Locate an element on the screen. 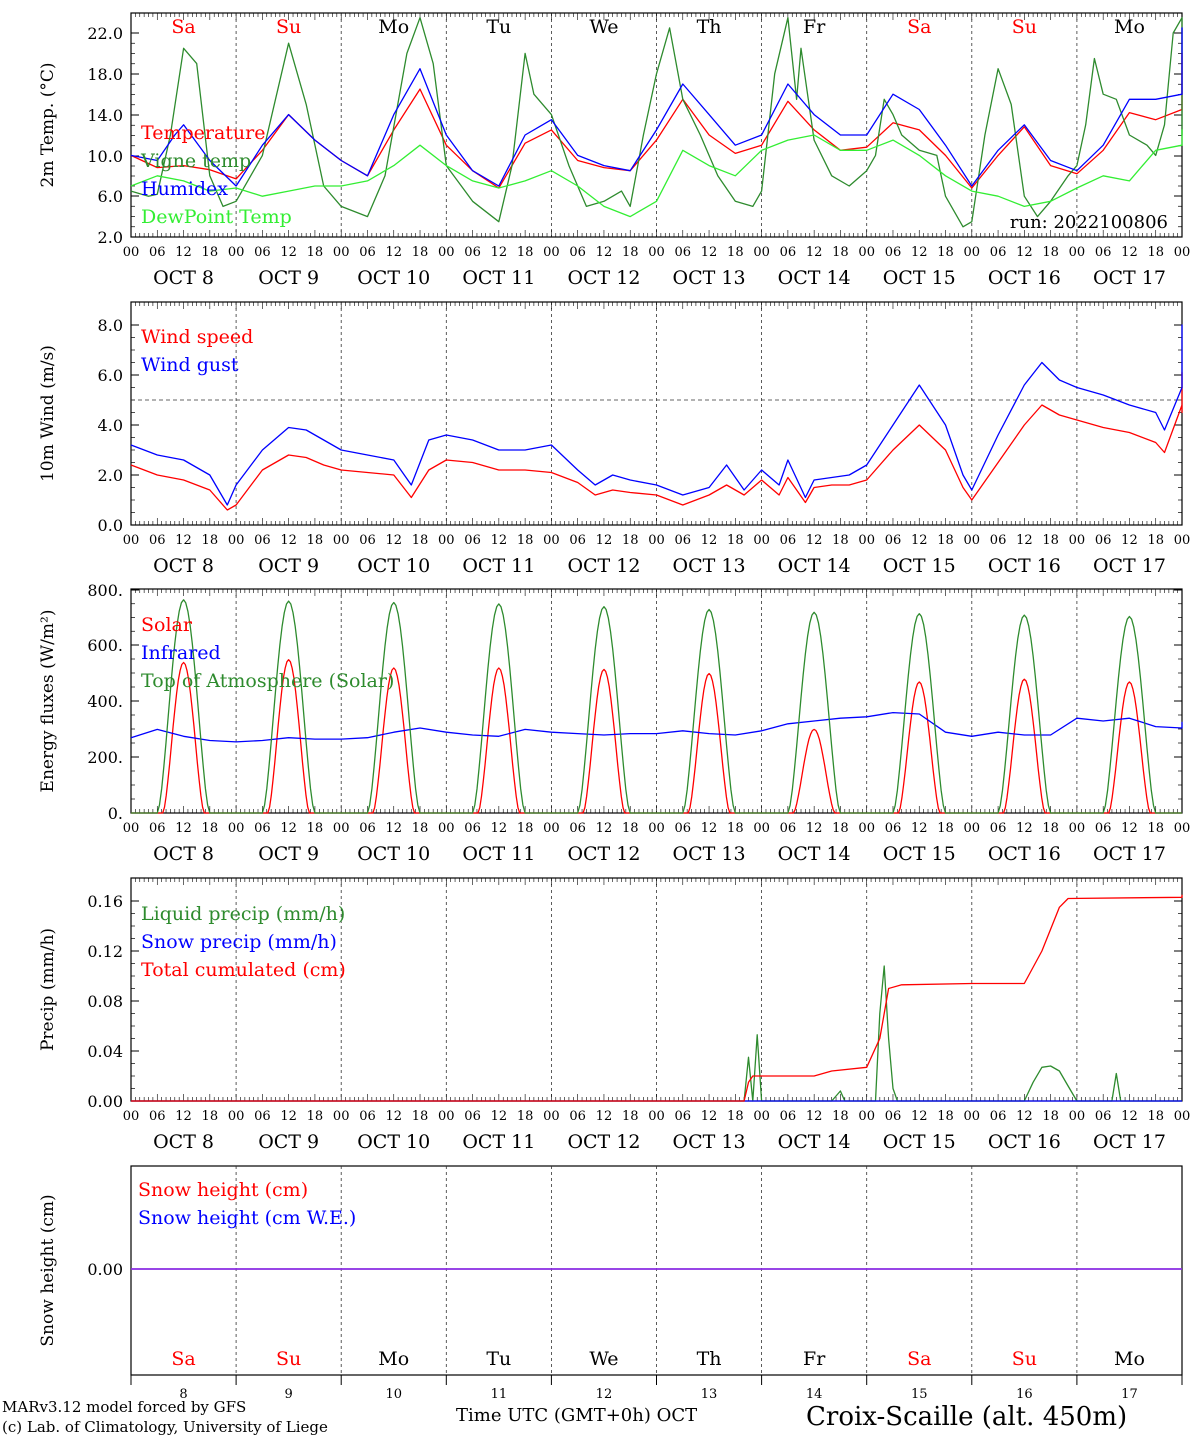 The image size is (1194, 1440). weekday-label: Tu is located at coordinates (498, 1359).